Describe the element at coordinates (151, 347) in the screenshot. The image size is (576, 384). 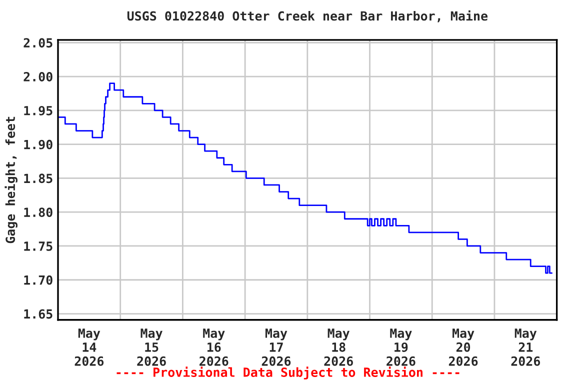
I see `x-tick-label: May 15 2026` at that location.